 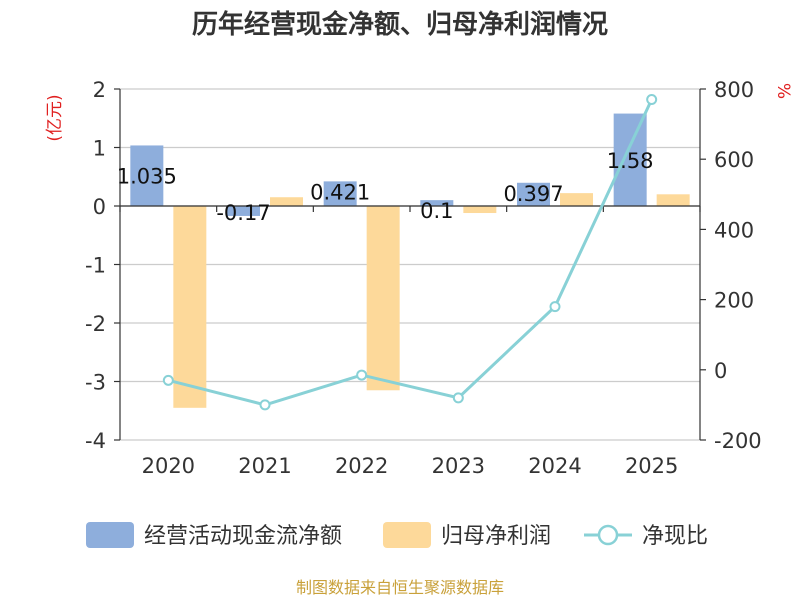 What do you see at coordinates (651, 466) in the screenshot?
I see `x-tick-label: 2025` at bounding box center [651, 466].